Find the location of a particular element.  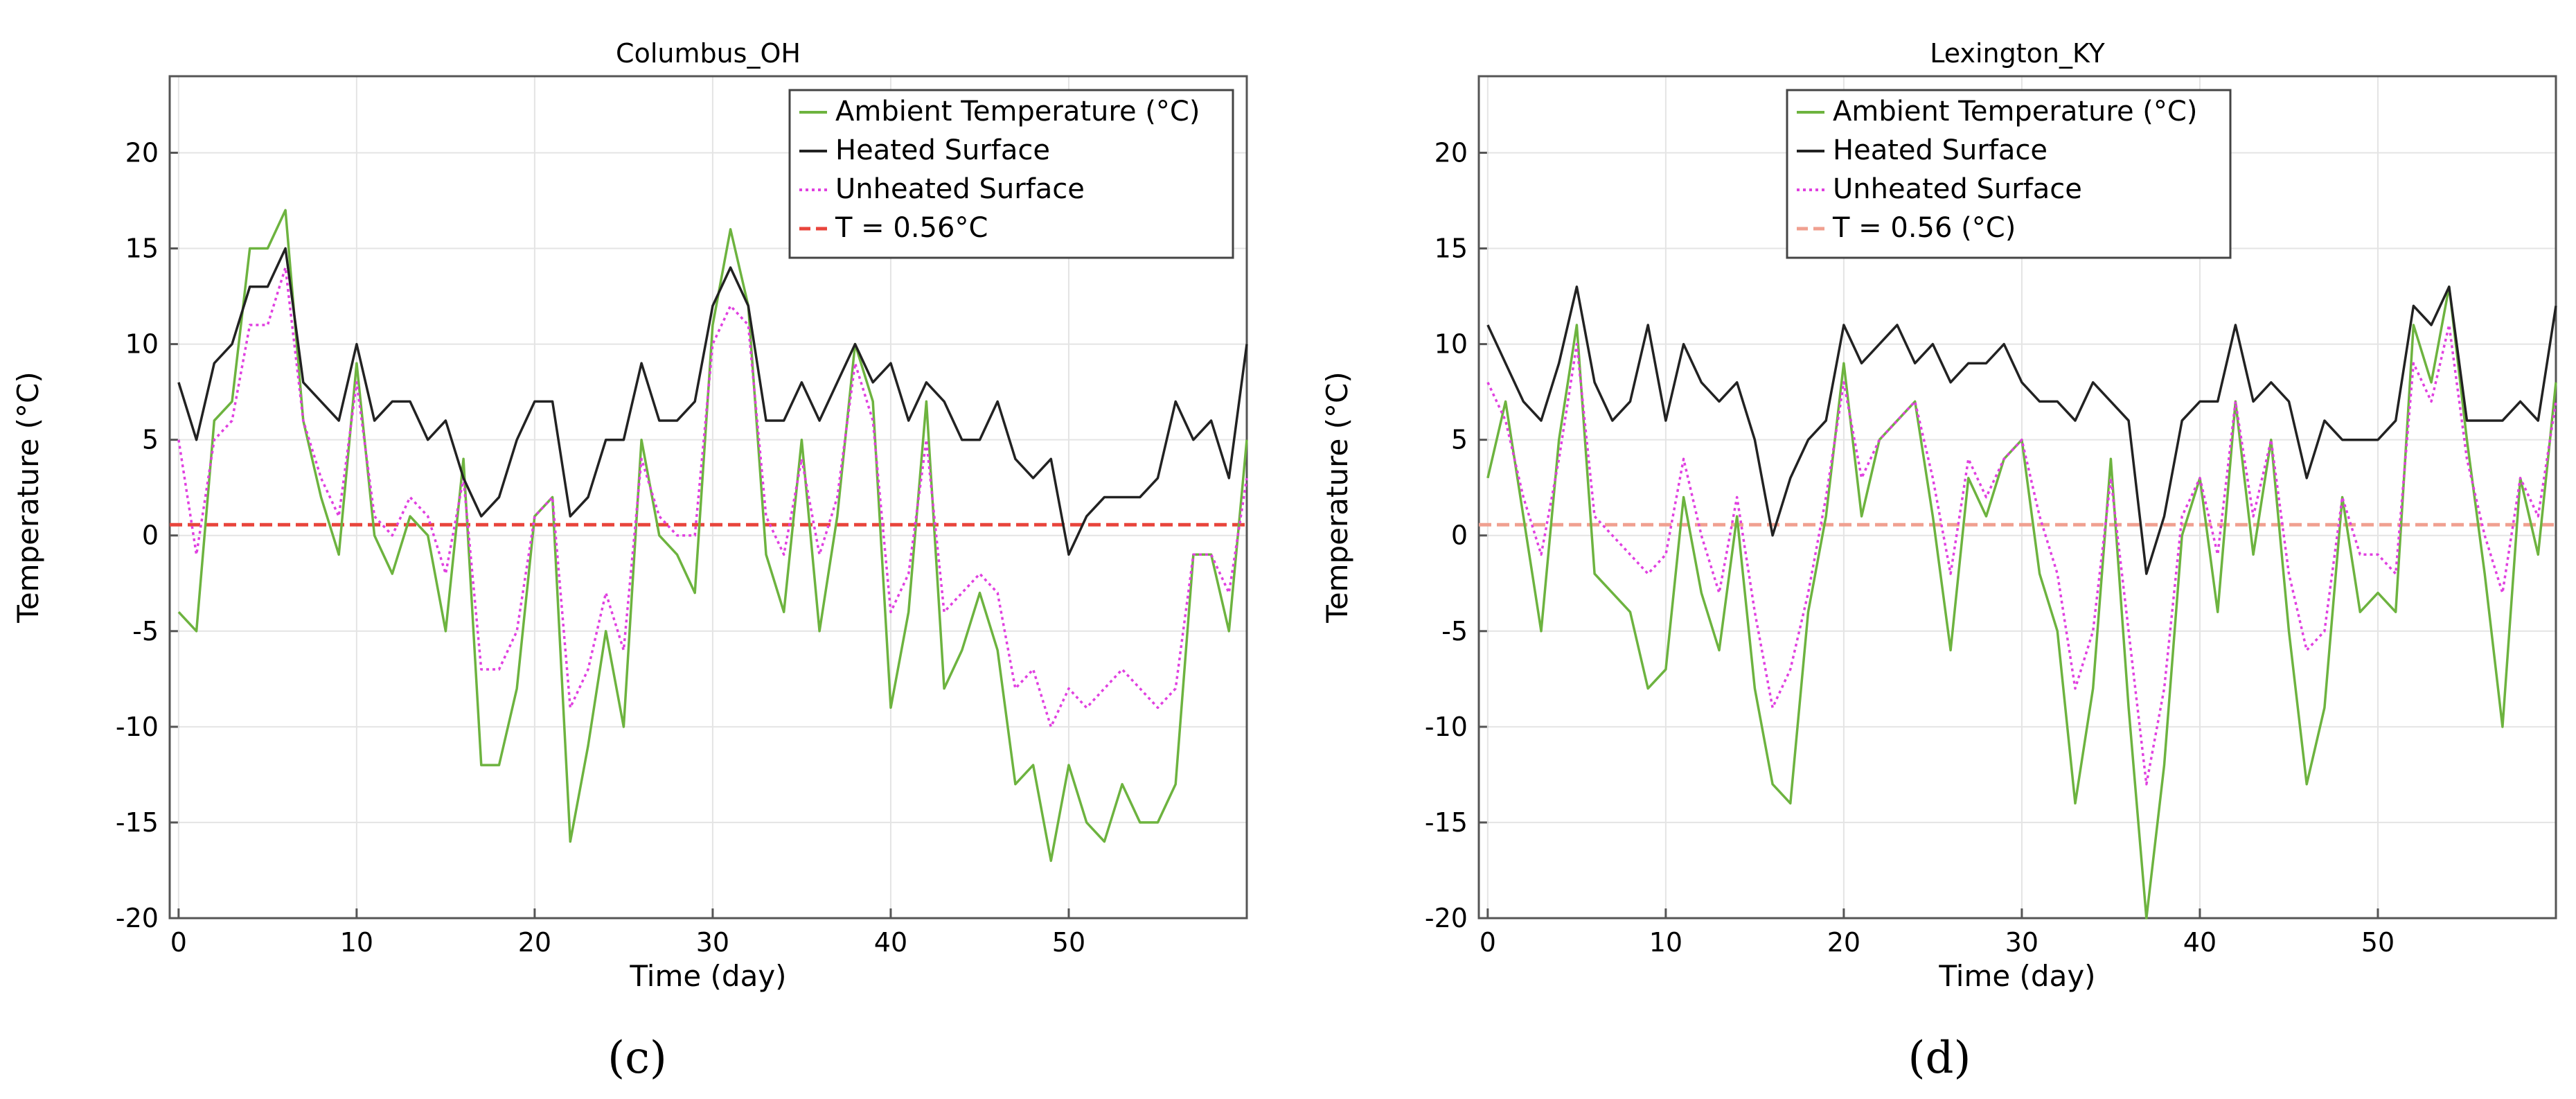

legend-label: T = 0.56°C is located at coordinates (911, 228).